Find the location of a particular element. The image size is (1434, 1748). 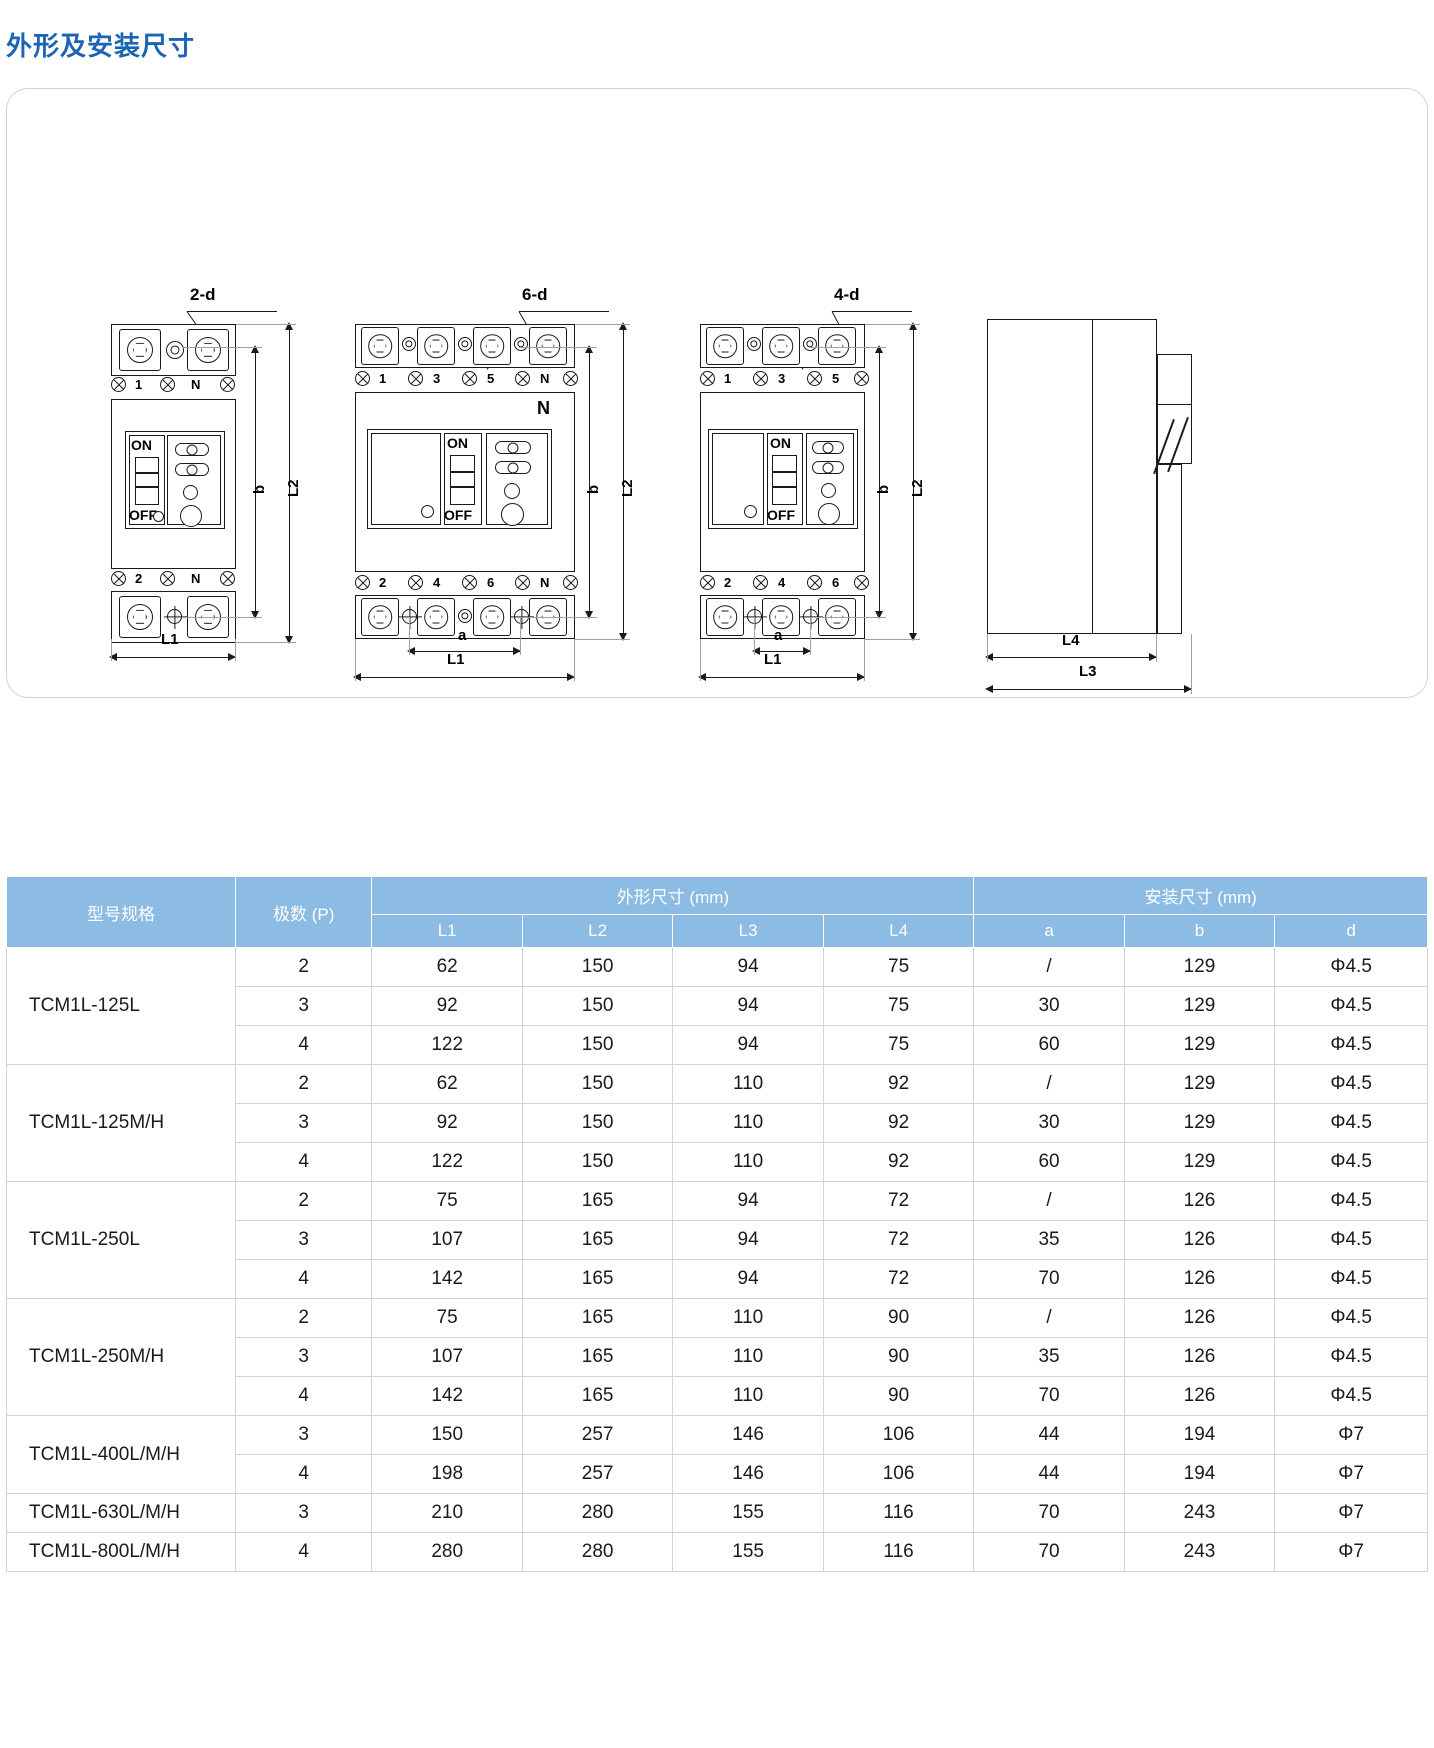

cell-L3: 146 is located at coordinates (748, 1474).